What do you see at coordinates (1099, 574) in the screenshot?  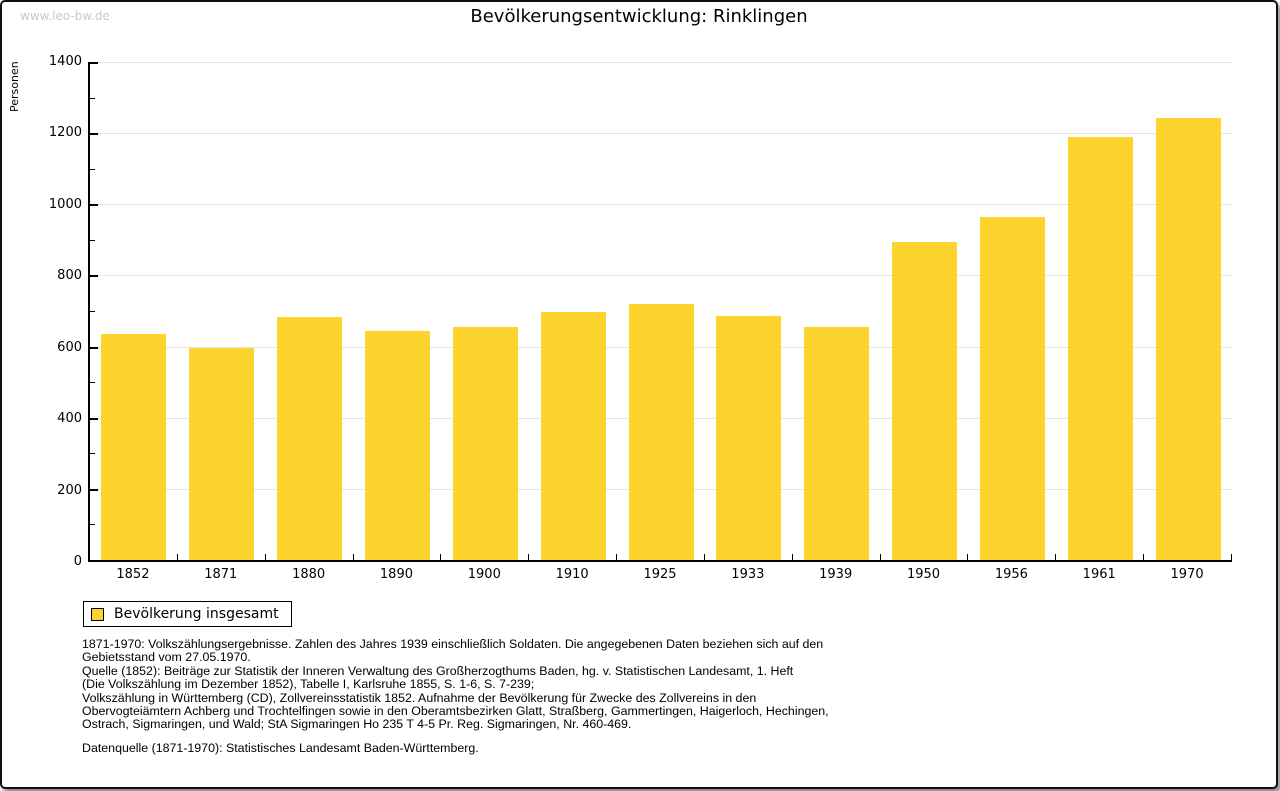 I see `x-tick-label-1961: 1961` at bounding box center [1099, 574].